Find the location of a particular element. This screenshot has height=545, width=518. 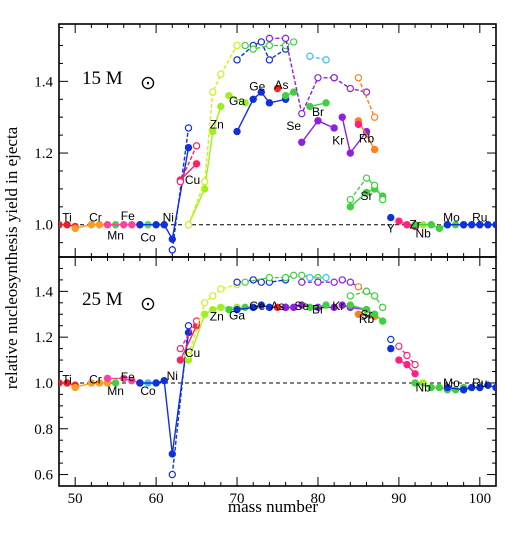

element-label: Zn is located at coordinates (217, 317).